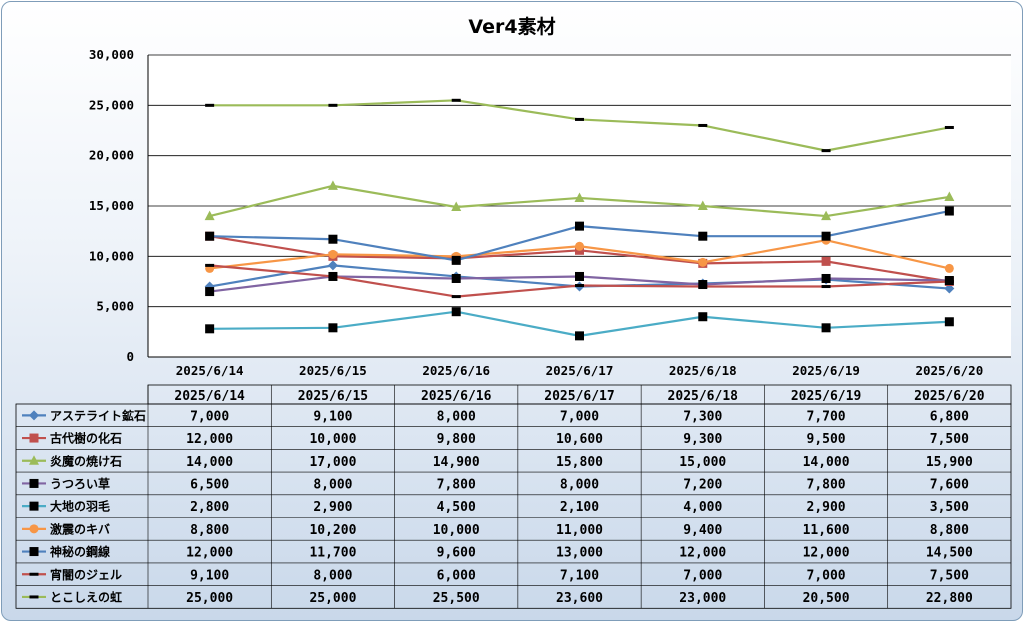 The height and width of the screenshot is (622, 1024). Describe the element at coordinates (456, 370) in the screenshot. I see `x-tick-label: 2025/6/16` at that location.